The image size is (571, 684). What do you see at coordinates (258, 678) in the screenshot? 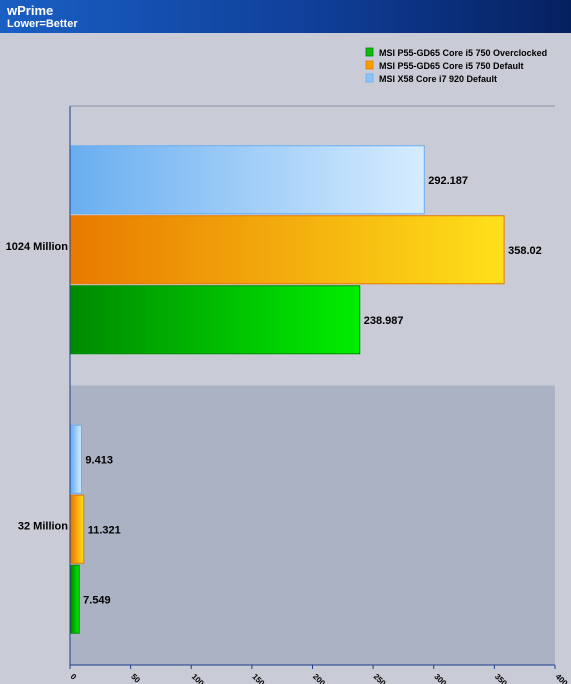
I see `x-tick-label: 150` at bounding box center [258, 678].